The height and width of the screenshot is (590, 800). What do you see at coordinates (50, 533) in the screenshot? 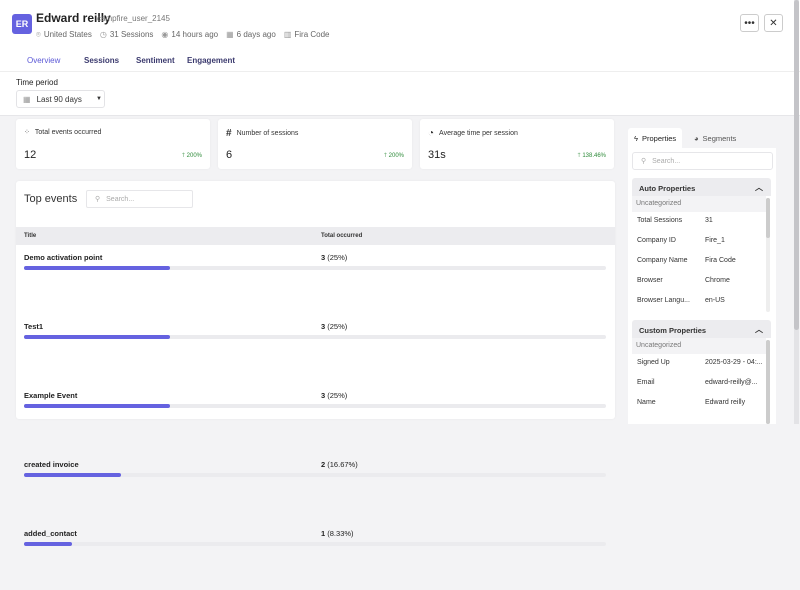
I see `event-name: added_contact` at bounding box center [50, 533].